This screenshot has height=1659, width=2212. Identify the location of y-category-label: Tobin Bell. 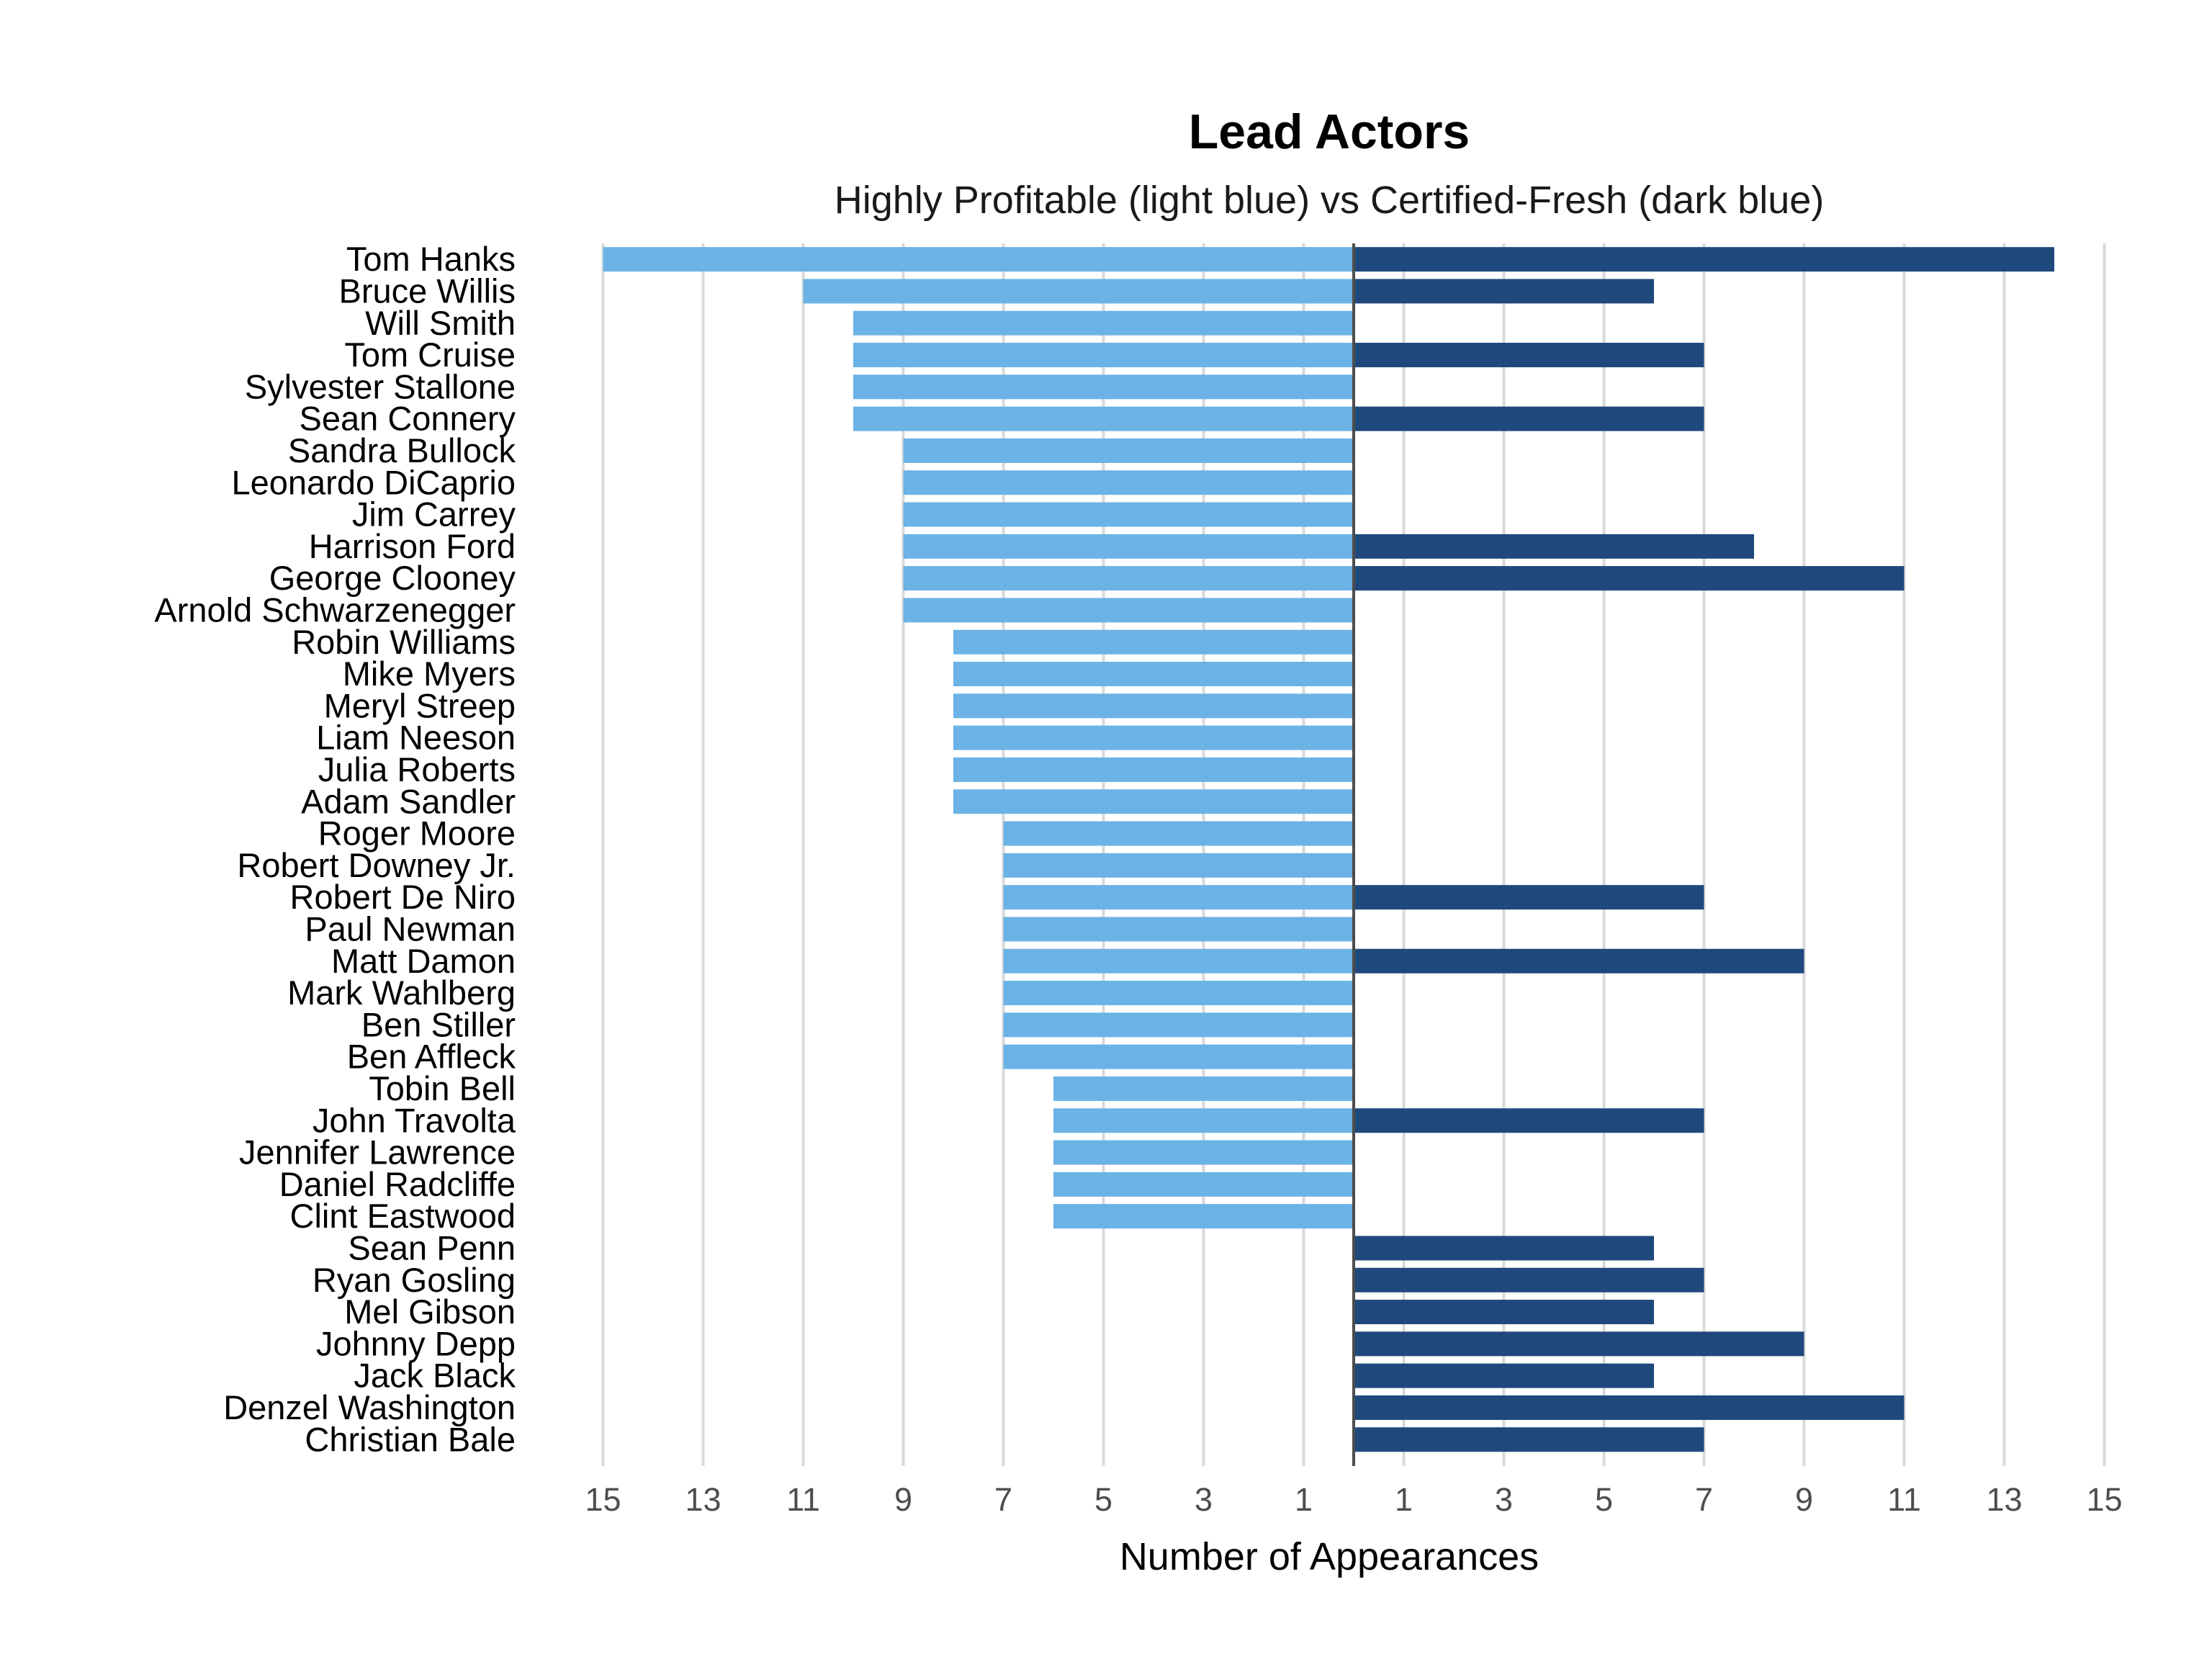
(443, 1088).